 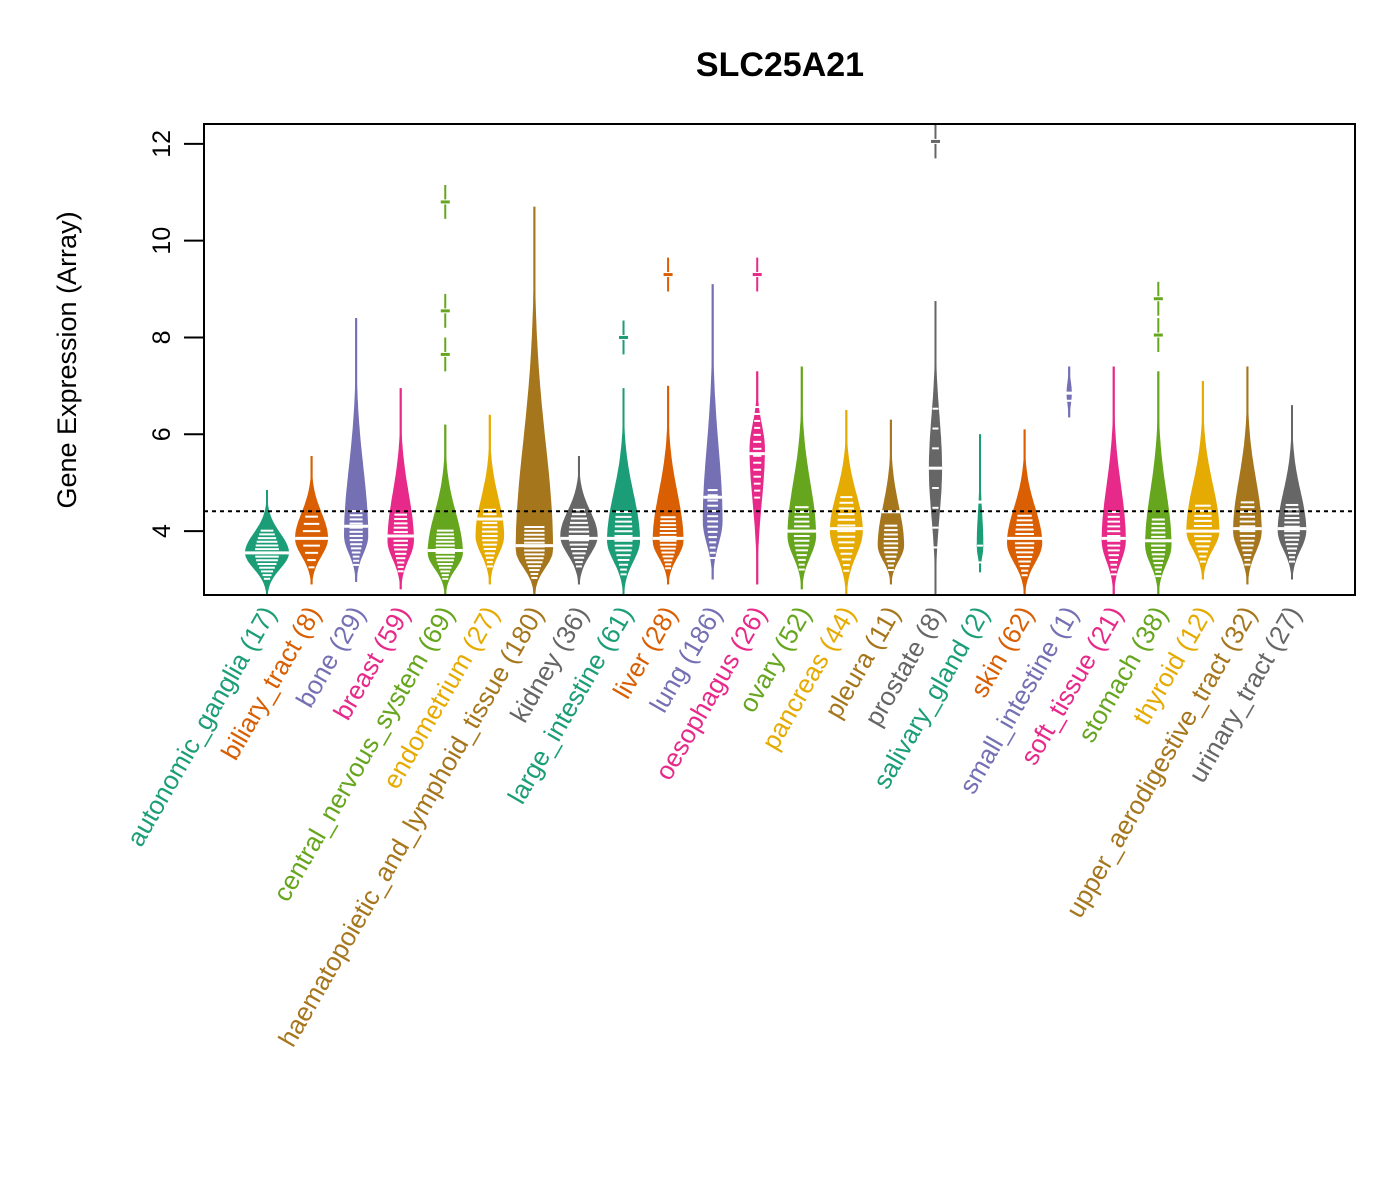 I want to click on violin-lung, so click(x=712, y=432).